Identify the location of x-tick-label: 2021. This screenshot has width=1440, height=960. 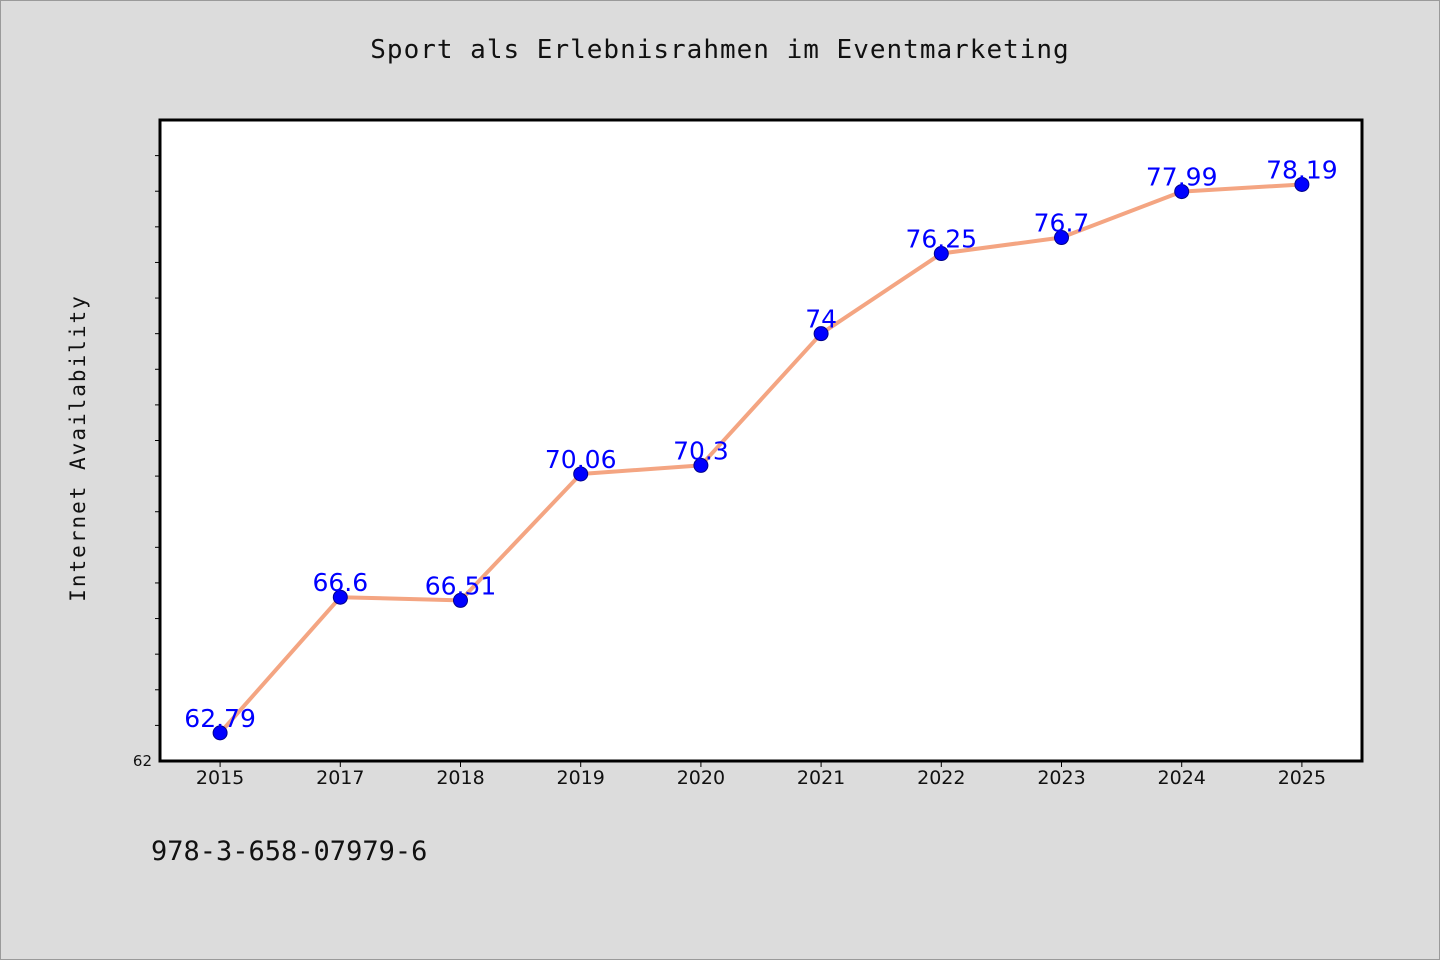
(821, 778).